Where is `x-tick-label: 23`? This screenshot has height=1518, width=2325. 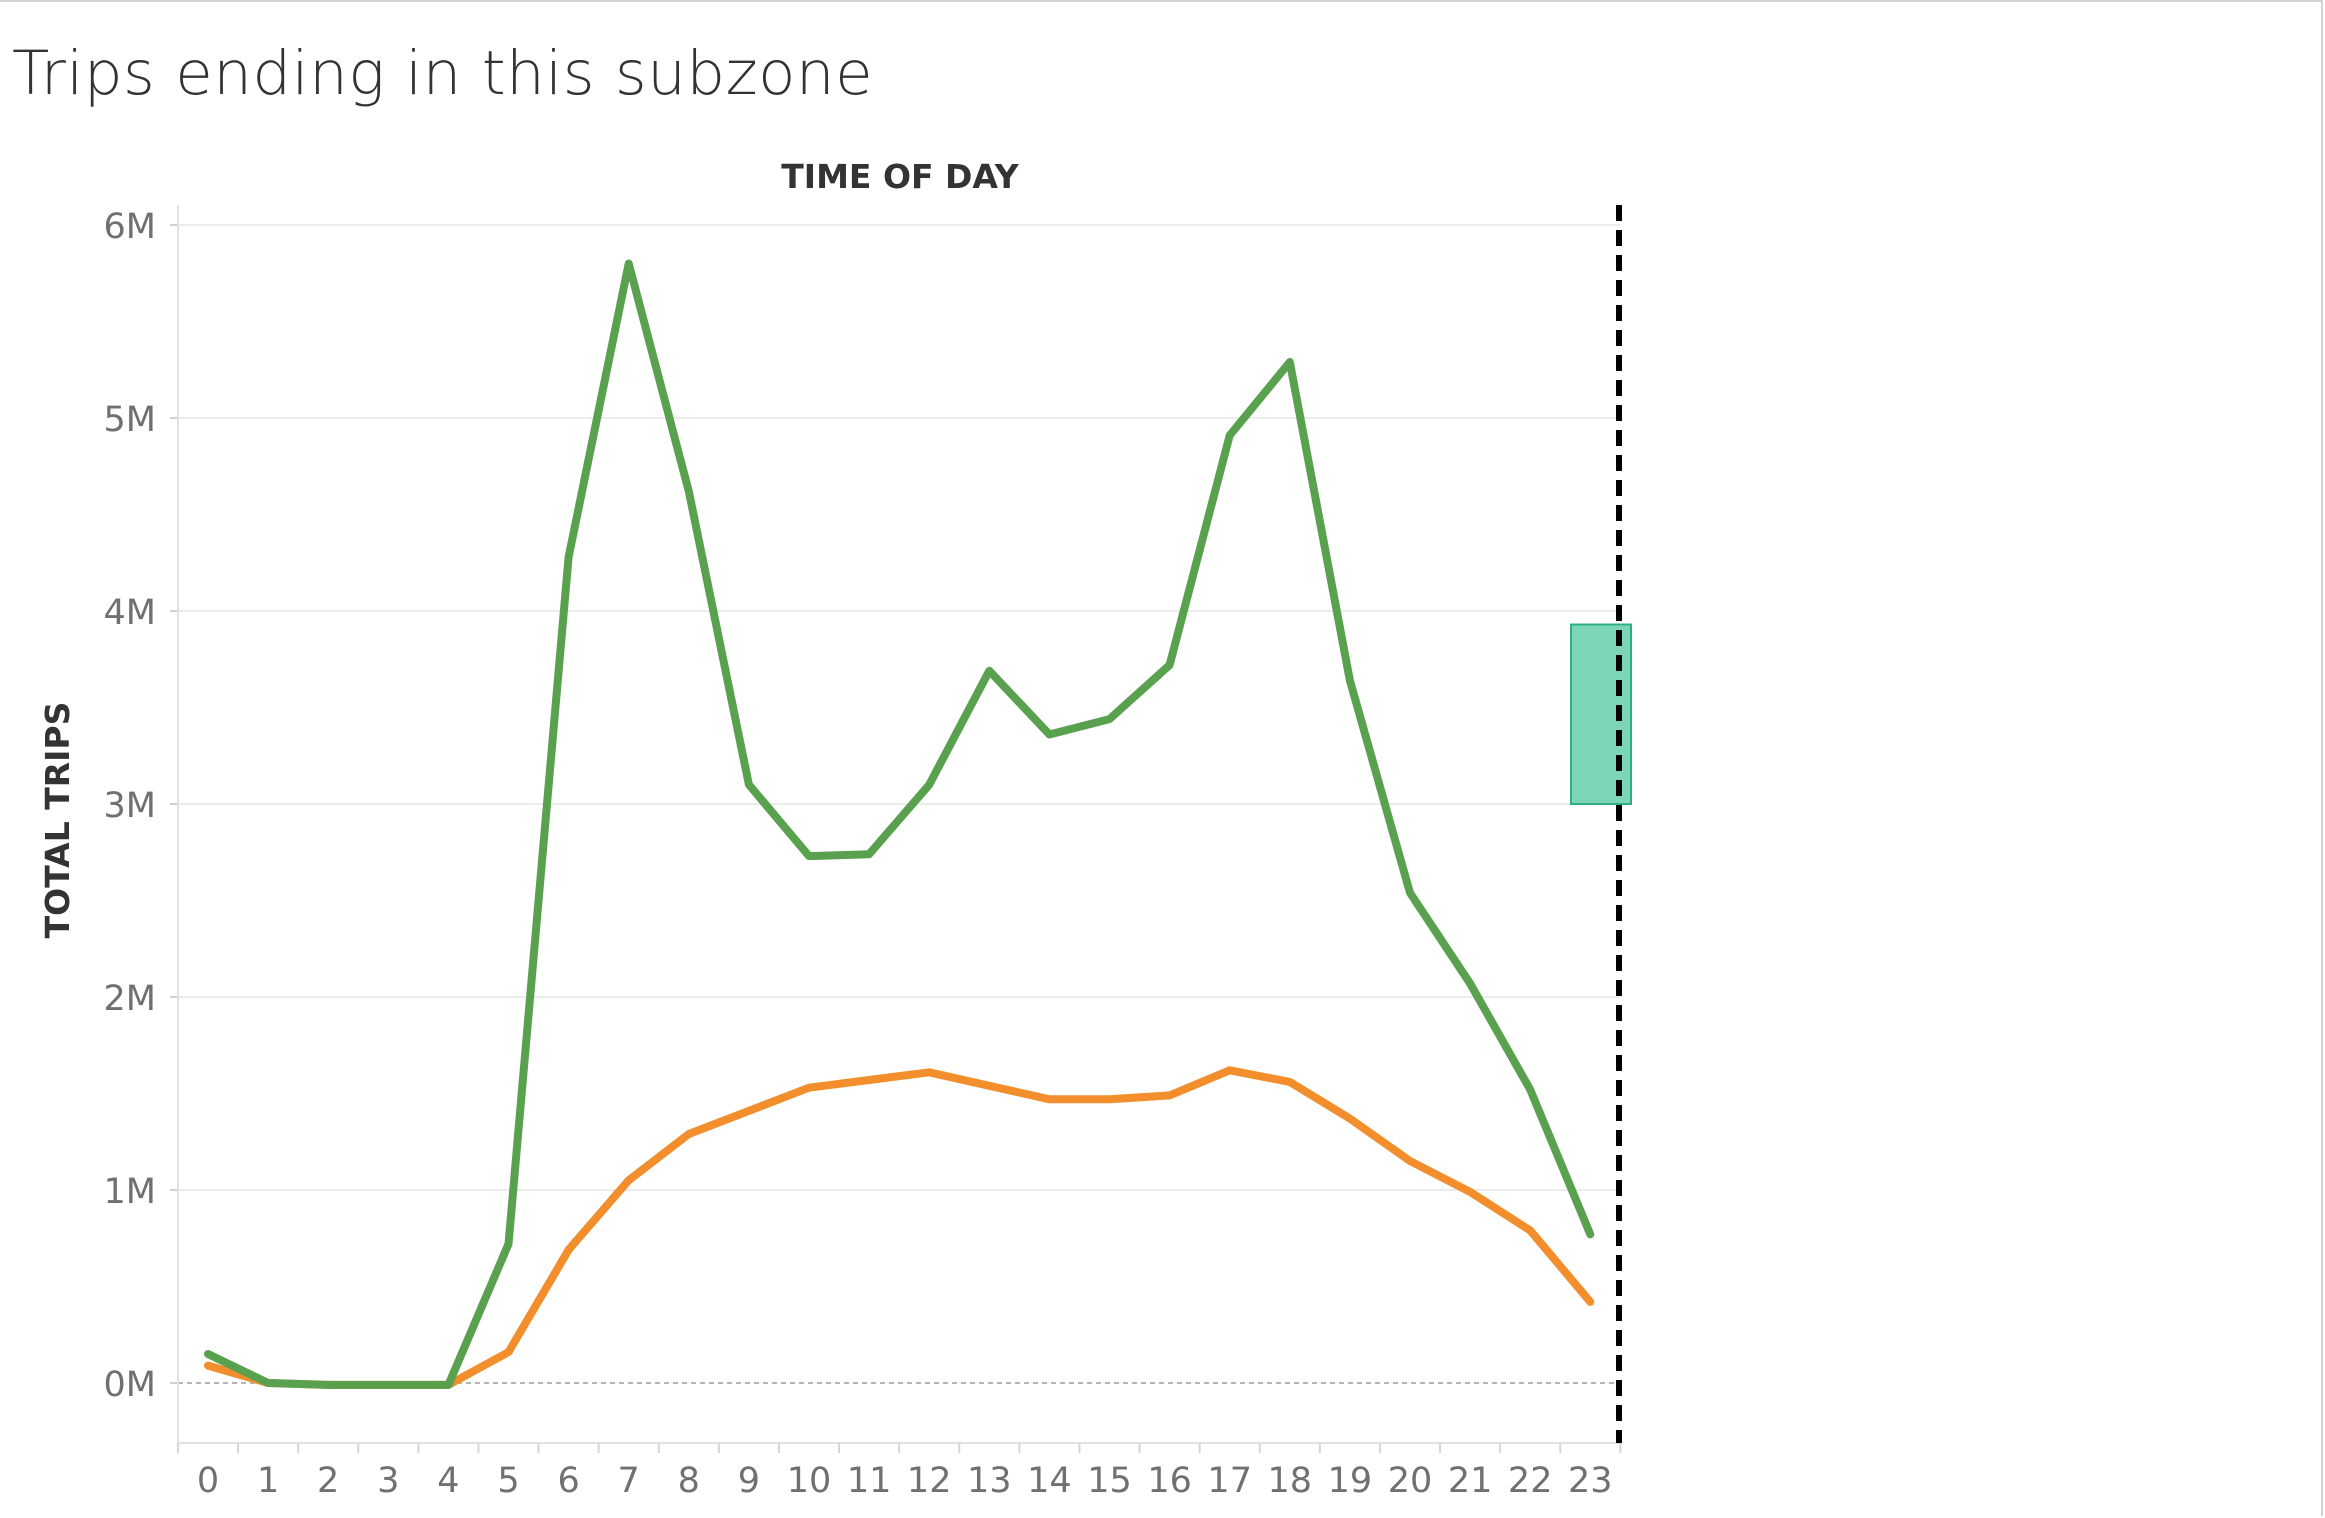 x-tick-label: 23 is located at coordinates (1590, 1481).